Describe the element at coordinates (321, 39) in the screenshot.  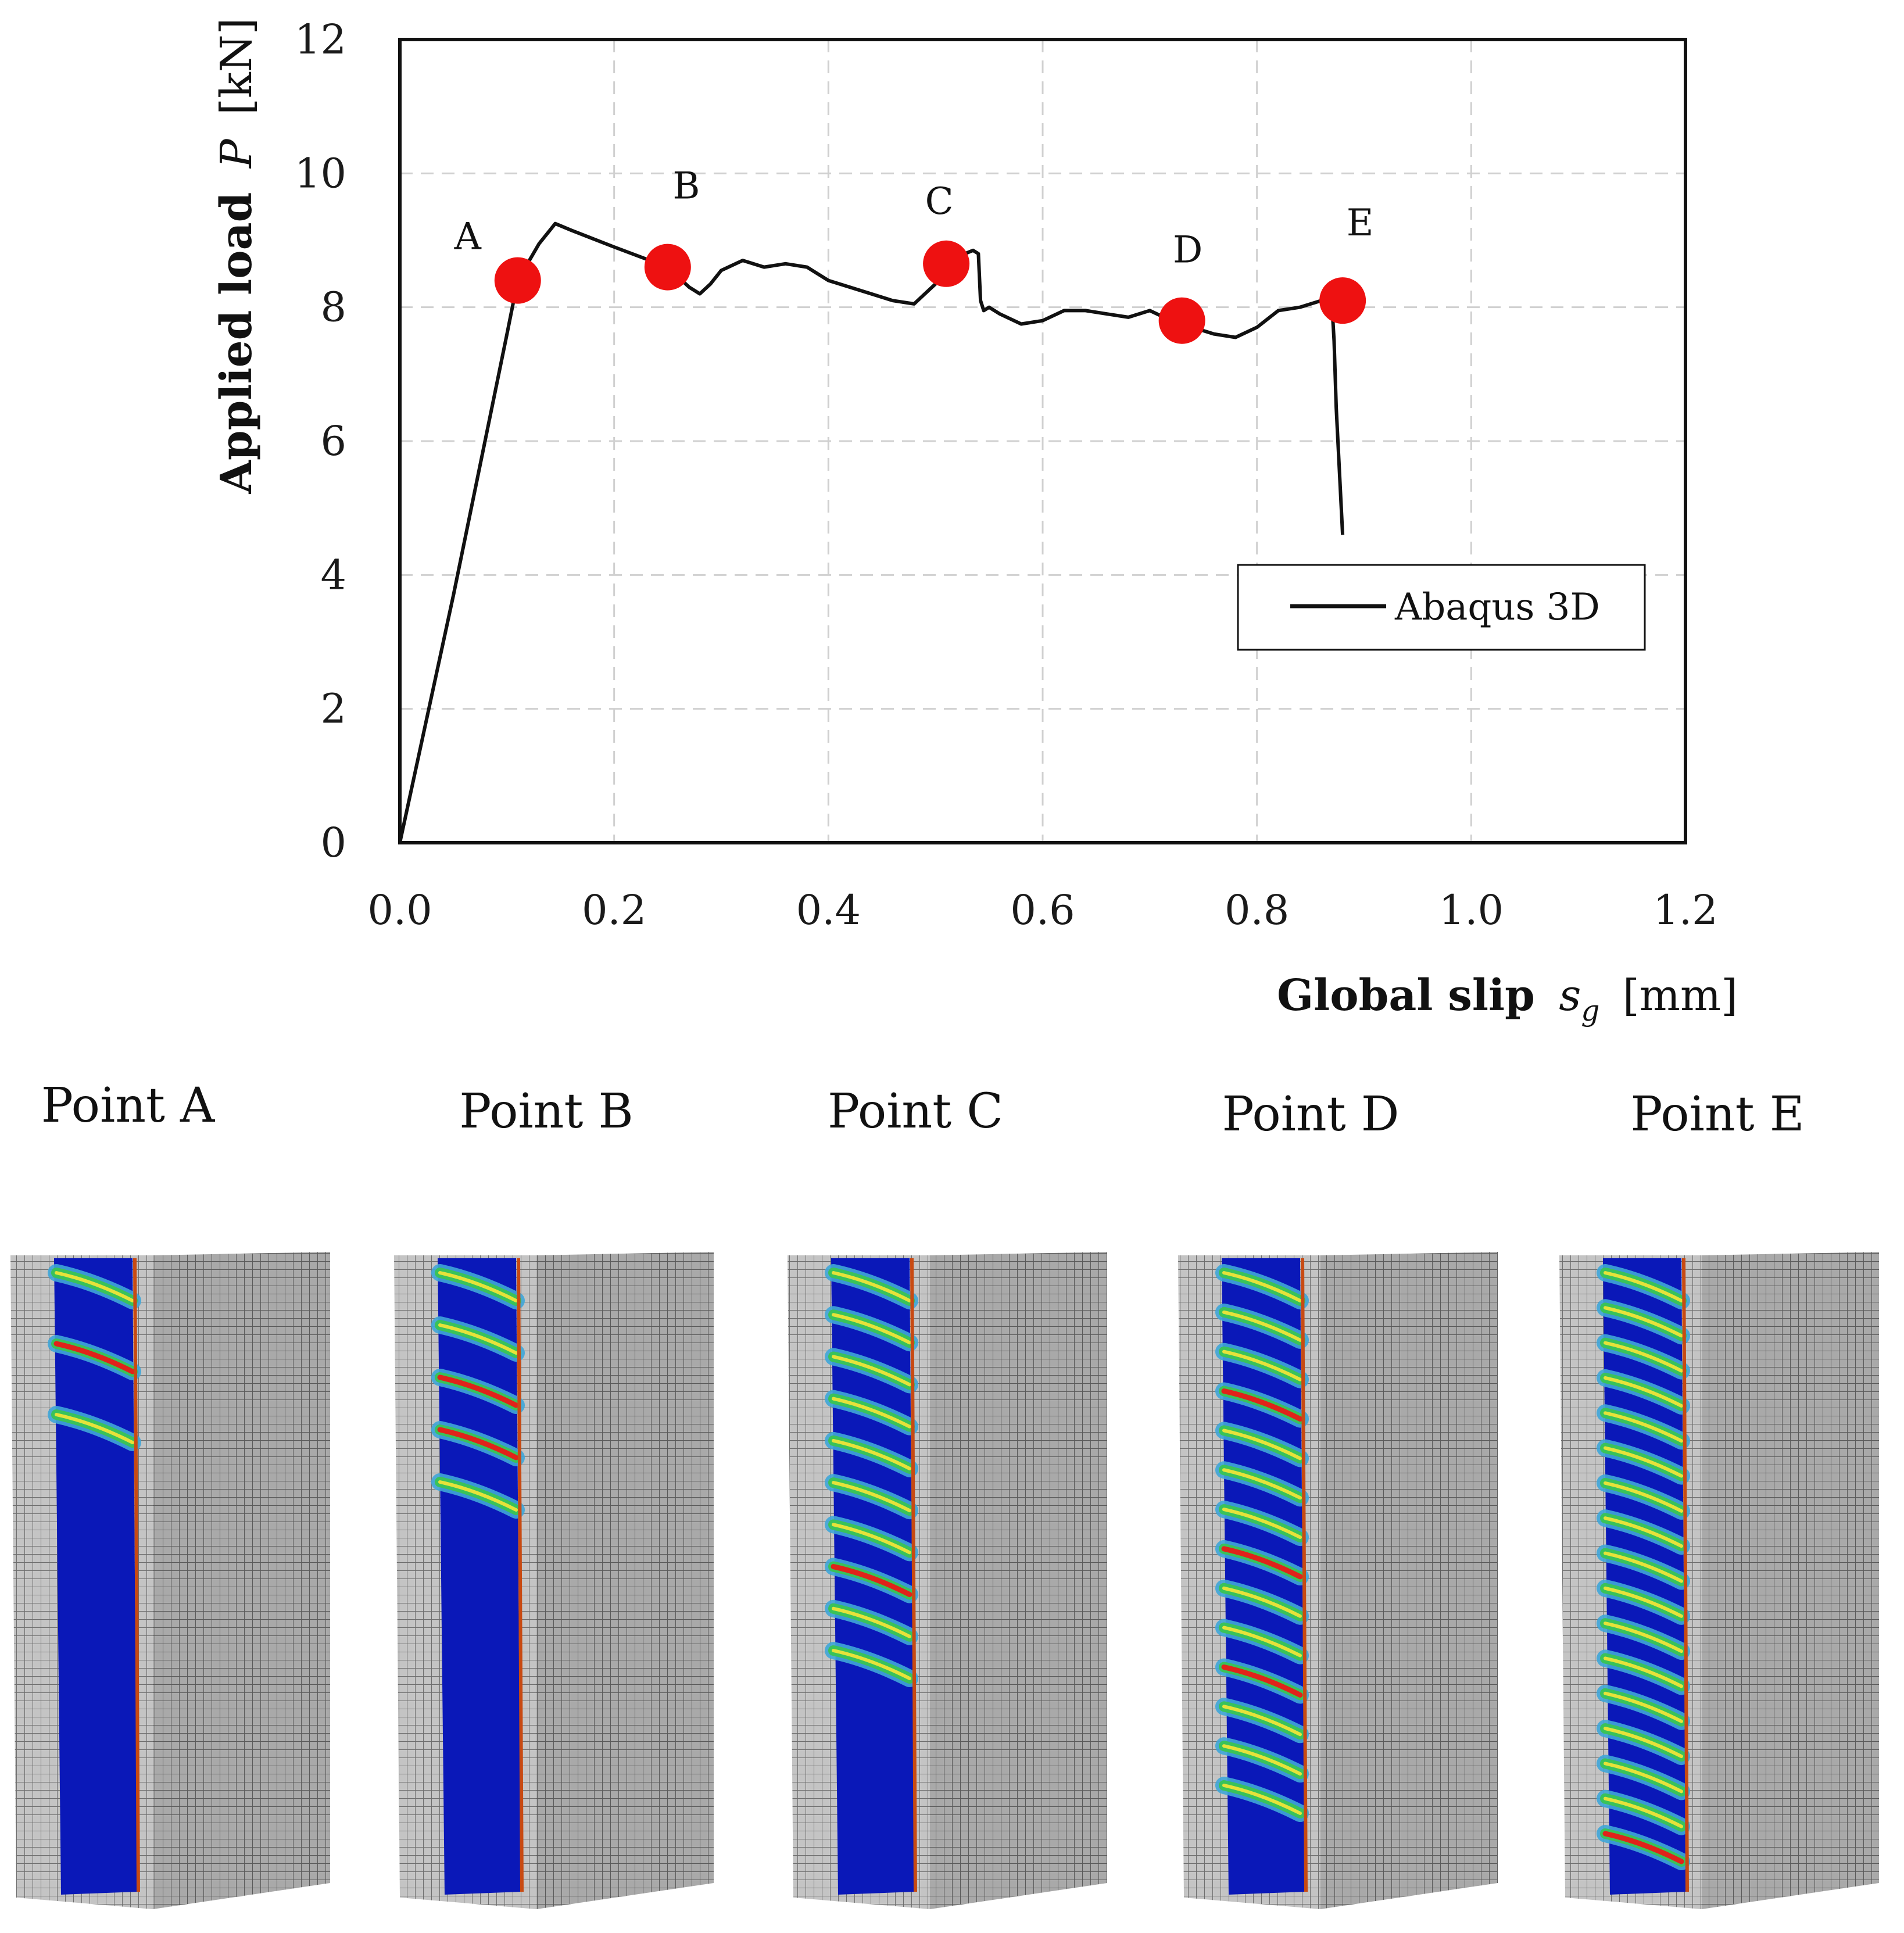
I see `y-tick-label: 12` at that location.